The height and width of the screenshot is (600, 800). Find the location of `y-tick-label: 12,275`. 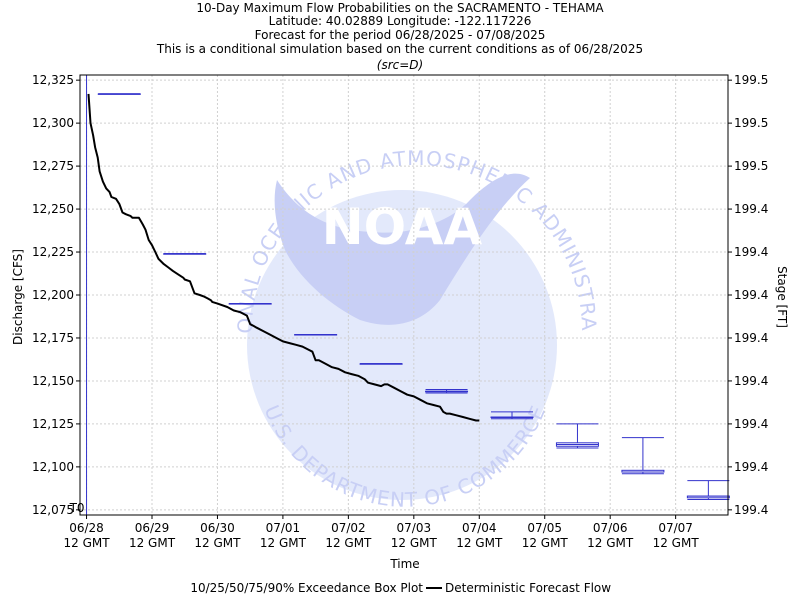

y-tick-label: 12,275 is located at coordinates (53, 166).